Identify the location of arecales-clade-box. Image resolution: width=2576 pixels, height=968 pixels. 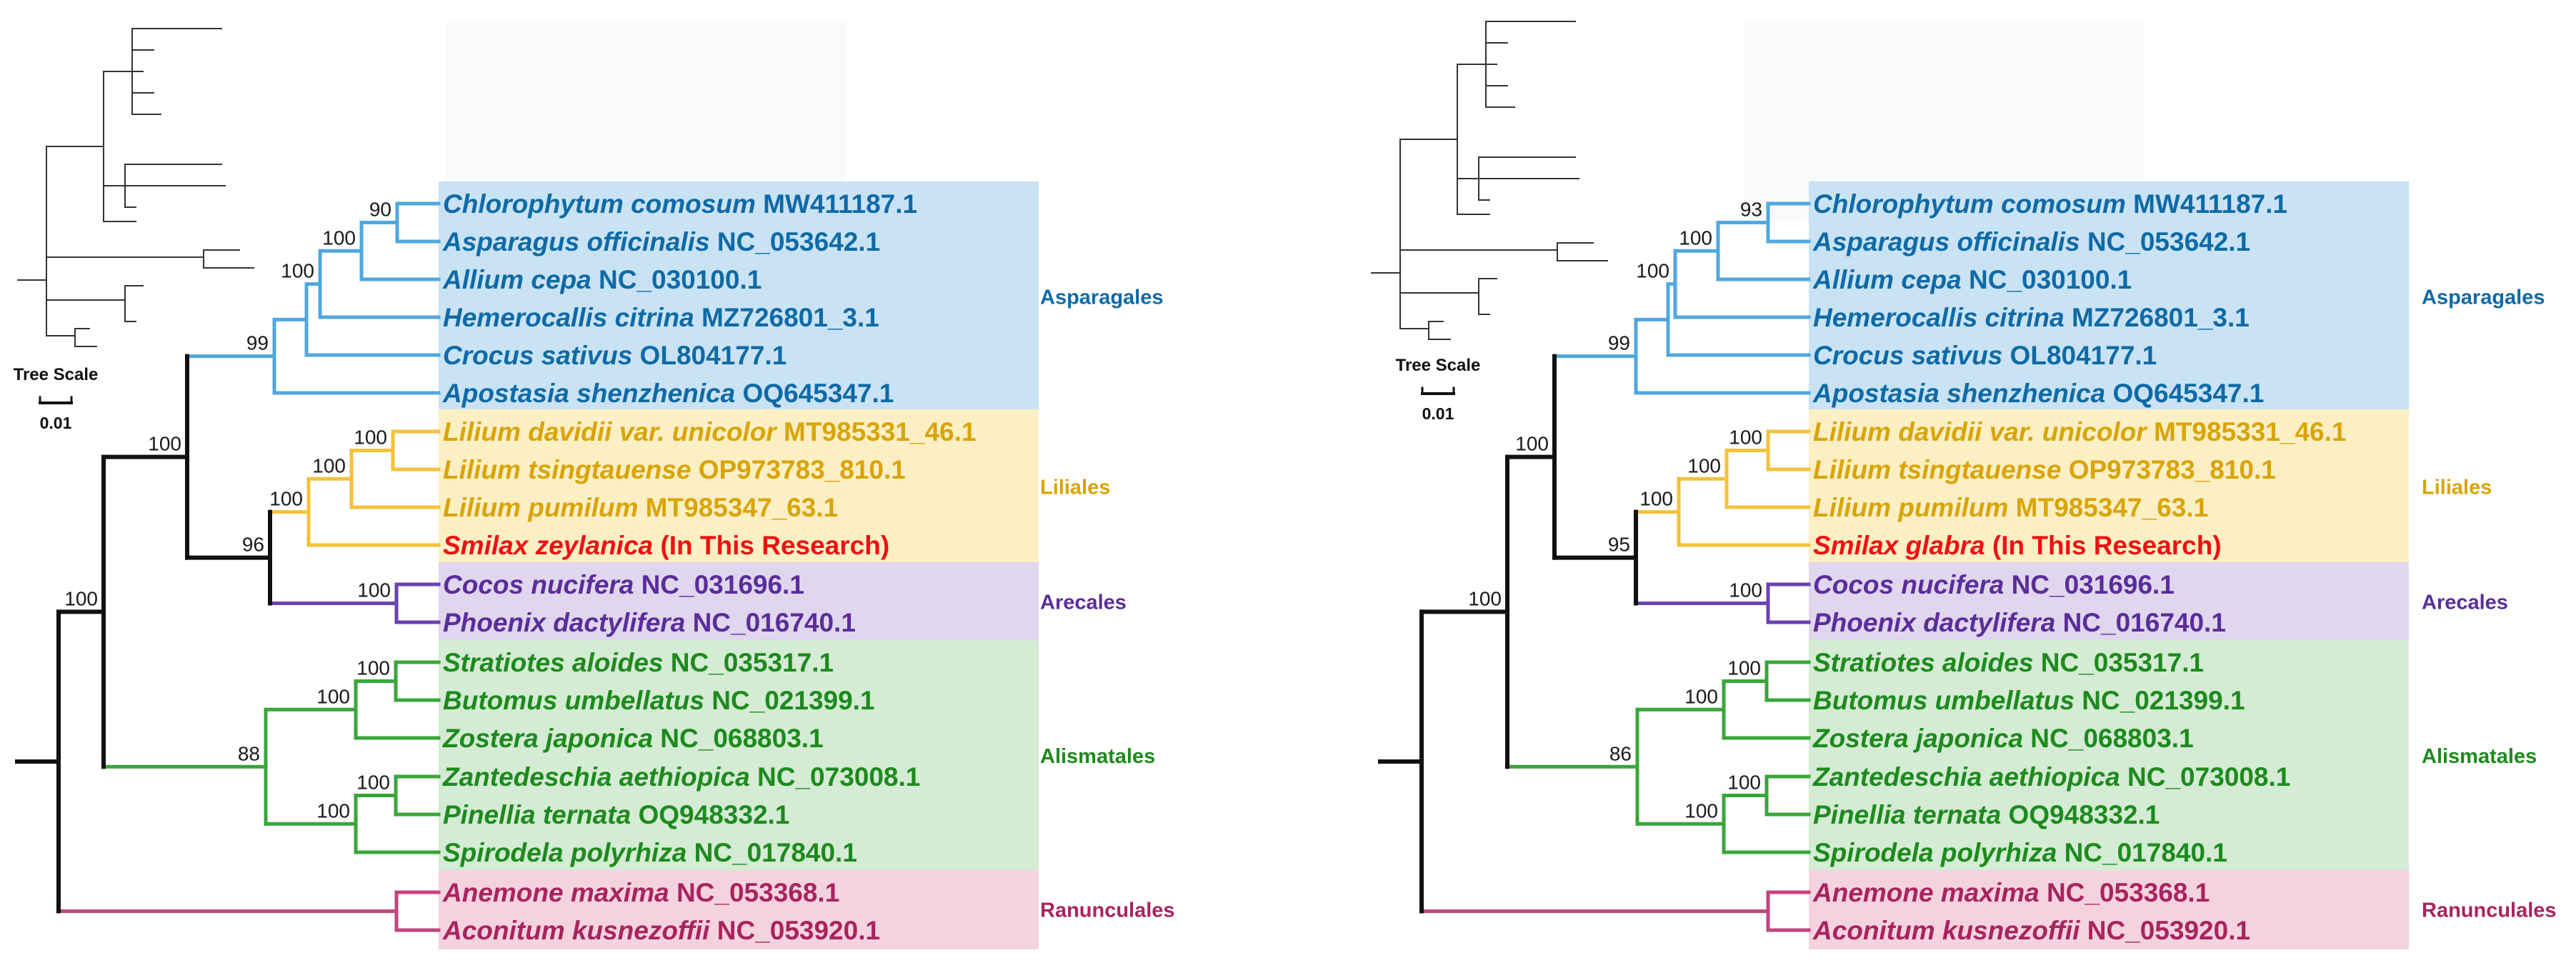
(2109, 602).